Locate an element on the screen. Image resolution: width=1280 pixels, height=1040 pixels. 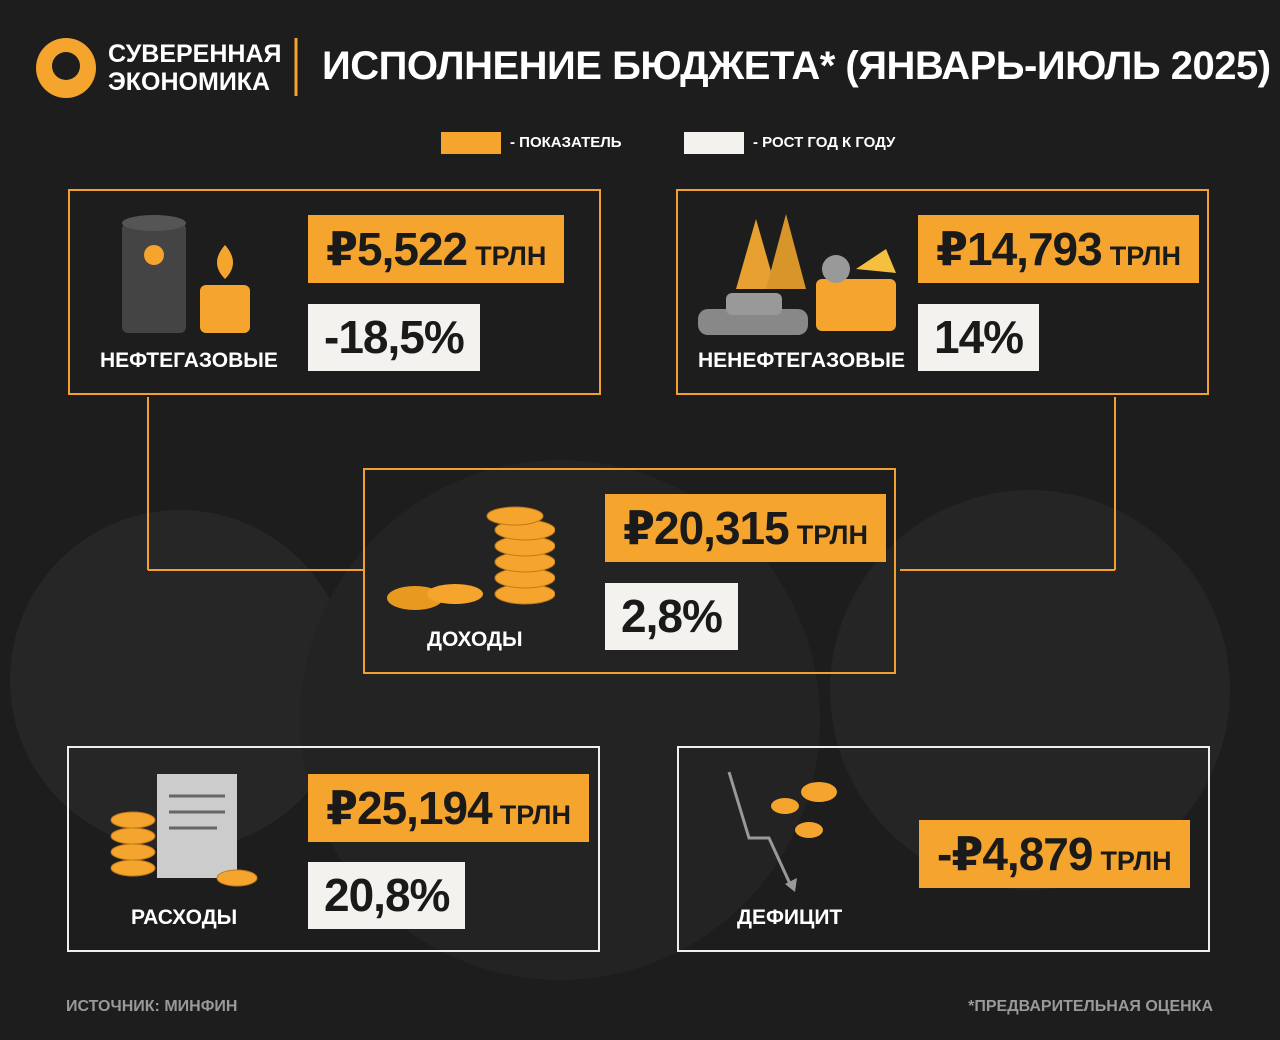
footnote: *ПРЕДВАРИТЕЛЬНАЯ ОЦЕНКА is located at coordinates (1090, 1006).